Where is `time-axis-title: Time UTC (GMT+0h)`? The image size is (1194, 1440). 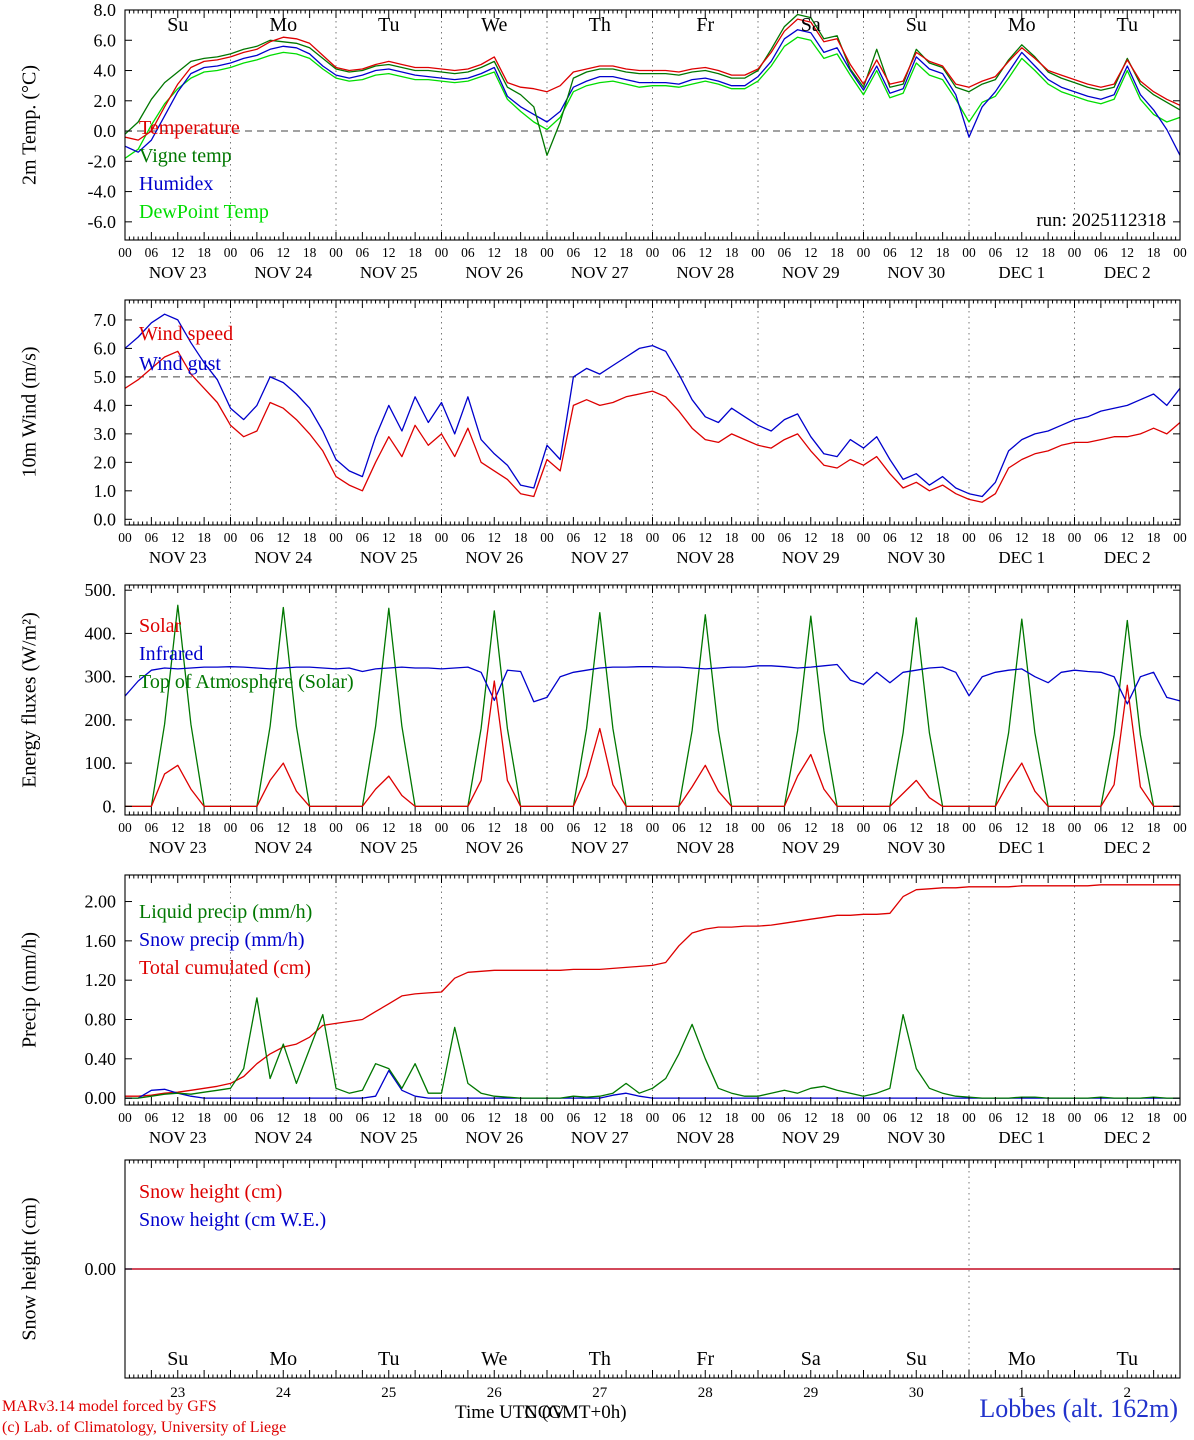
time-axis-title: Time UTC (GMT+0h) is located at coordinates (541, 1412).